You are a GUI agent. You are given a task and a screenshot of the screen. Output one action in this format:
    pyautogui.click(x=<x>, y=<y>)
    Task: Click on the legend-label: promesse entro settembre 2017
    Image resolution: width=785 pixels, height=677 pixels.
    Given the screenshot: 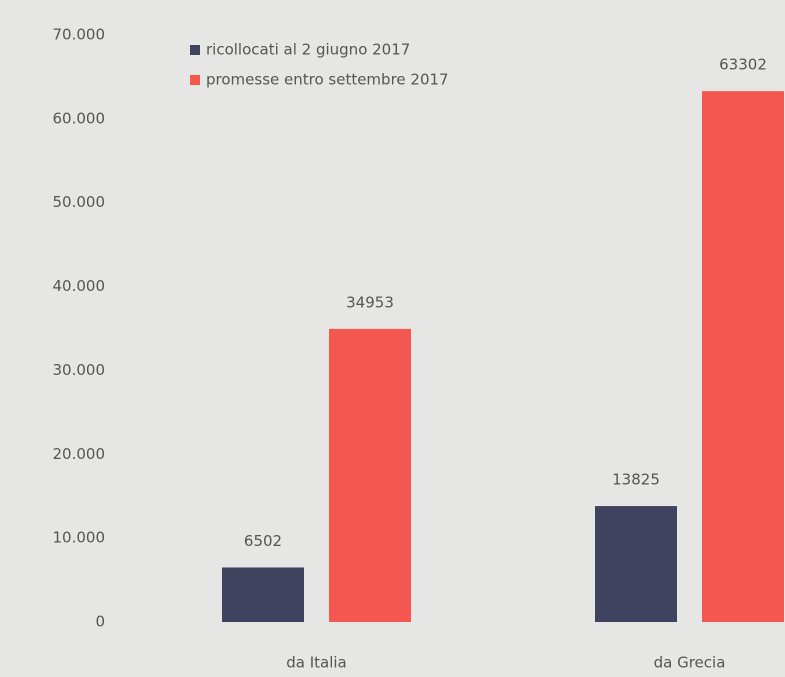 What is the action you would take?
    pyautogui.click(x=327, y=80)
    